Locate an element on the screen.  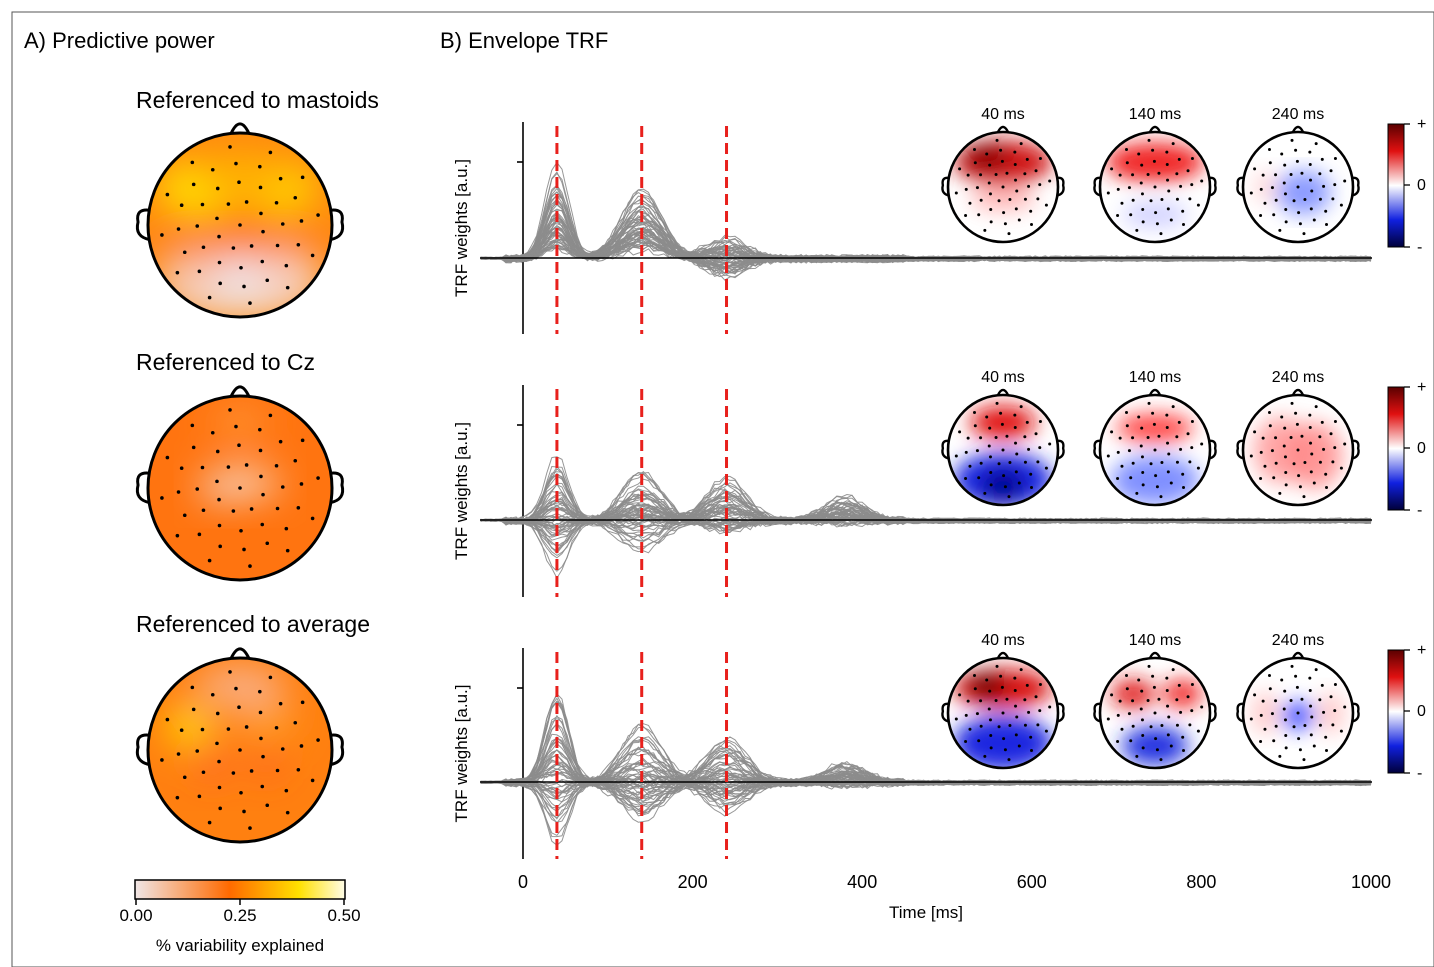
left-ear-icon is located at coordinates (946, 186).